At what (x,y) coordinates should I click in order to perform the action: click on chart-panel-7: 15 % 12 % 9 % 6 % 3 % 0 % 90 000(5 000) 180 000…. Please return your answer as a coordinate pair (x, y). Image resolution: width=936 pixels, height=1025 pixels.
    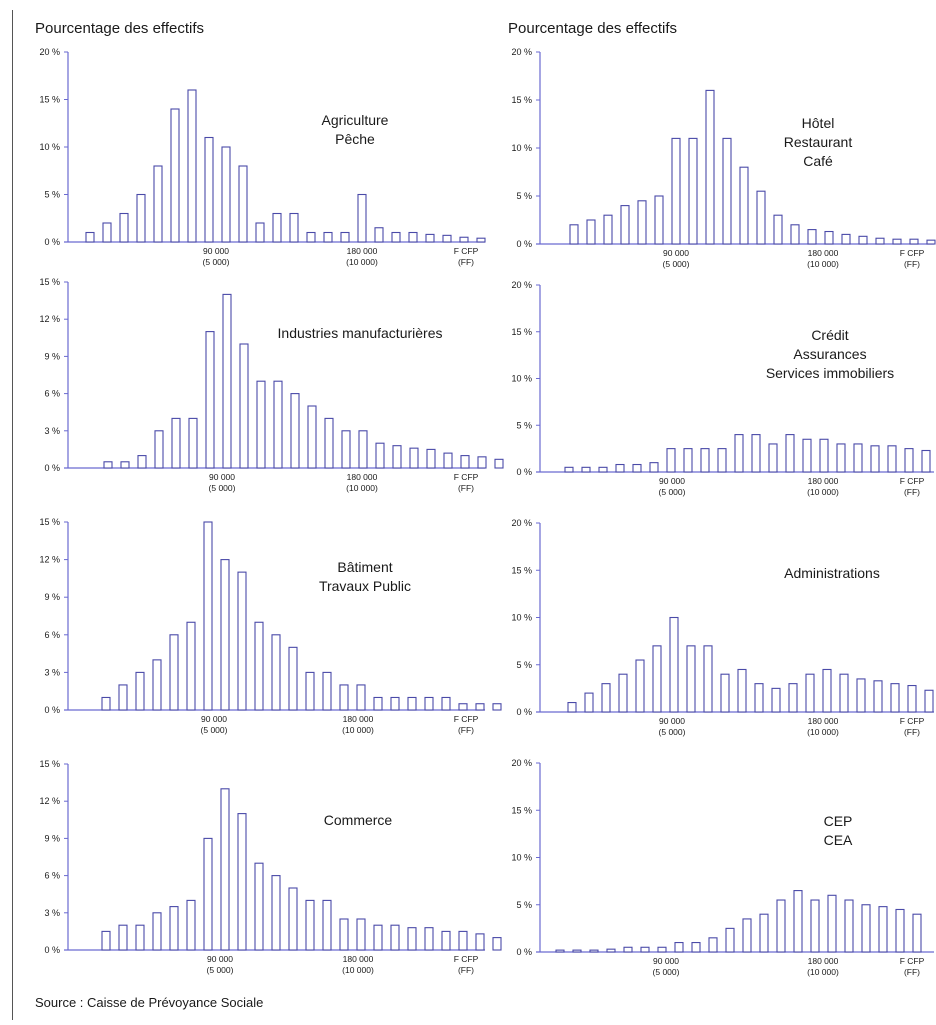
    Looking at the image, I should click on (270, 867).